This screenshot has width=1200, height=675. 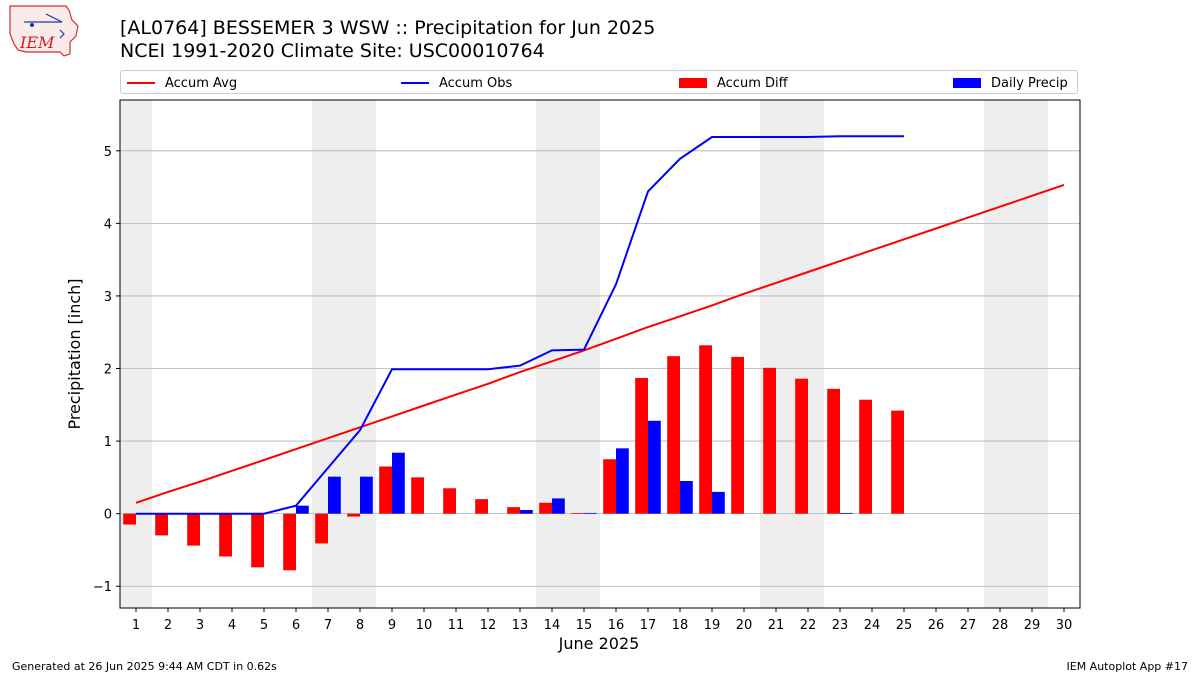 I want to click on x-tick-label-22: 22, so click(x=808, y=625).